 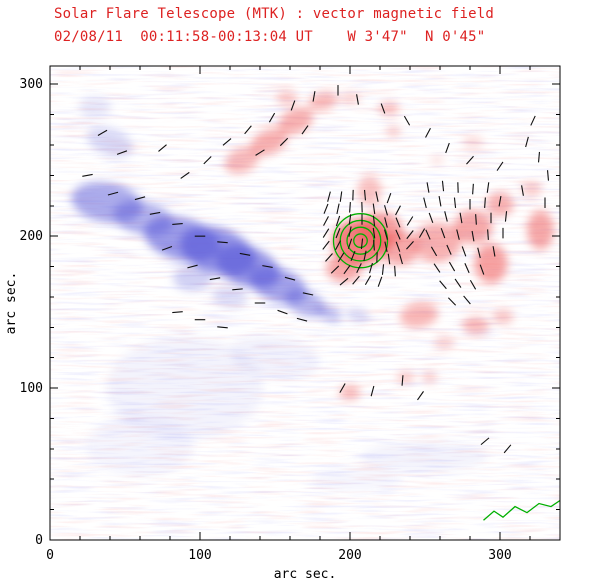 What do you see at coordinates (305, 574) in the screenshot?
I see `x-axis-label: arc sec.` at bounding box center [305, 574].